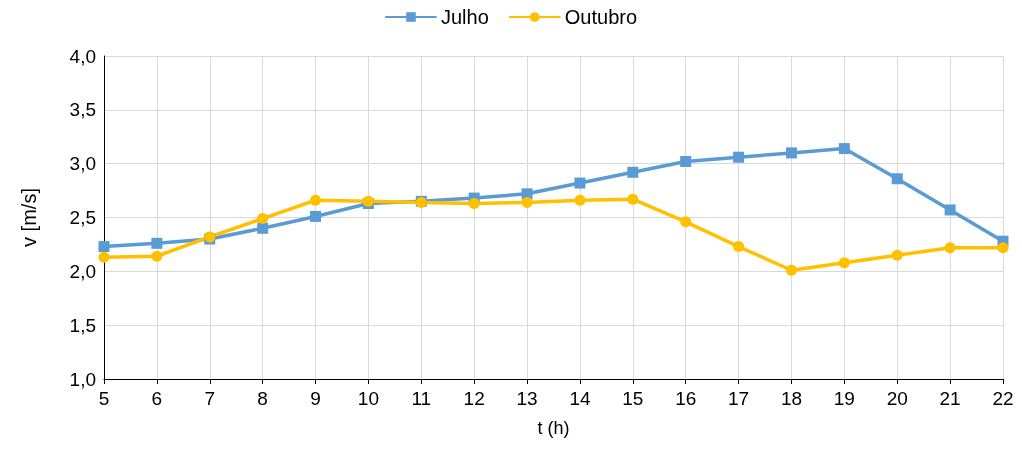  I want to click on y-tick-label: 2,0, so click(82, 271).